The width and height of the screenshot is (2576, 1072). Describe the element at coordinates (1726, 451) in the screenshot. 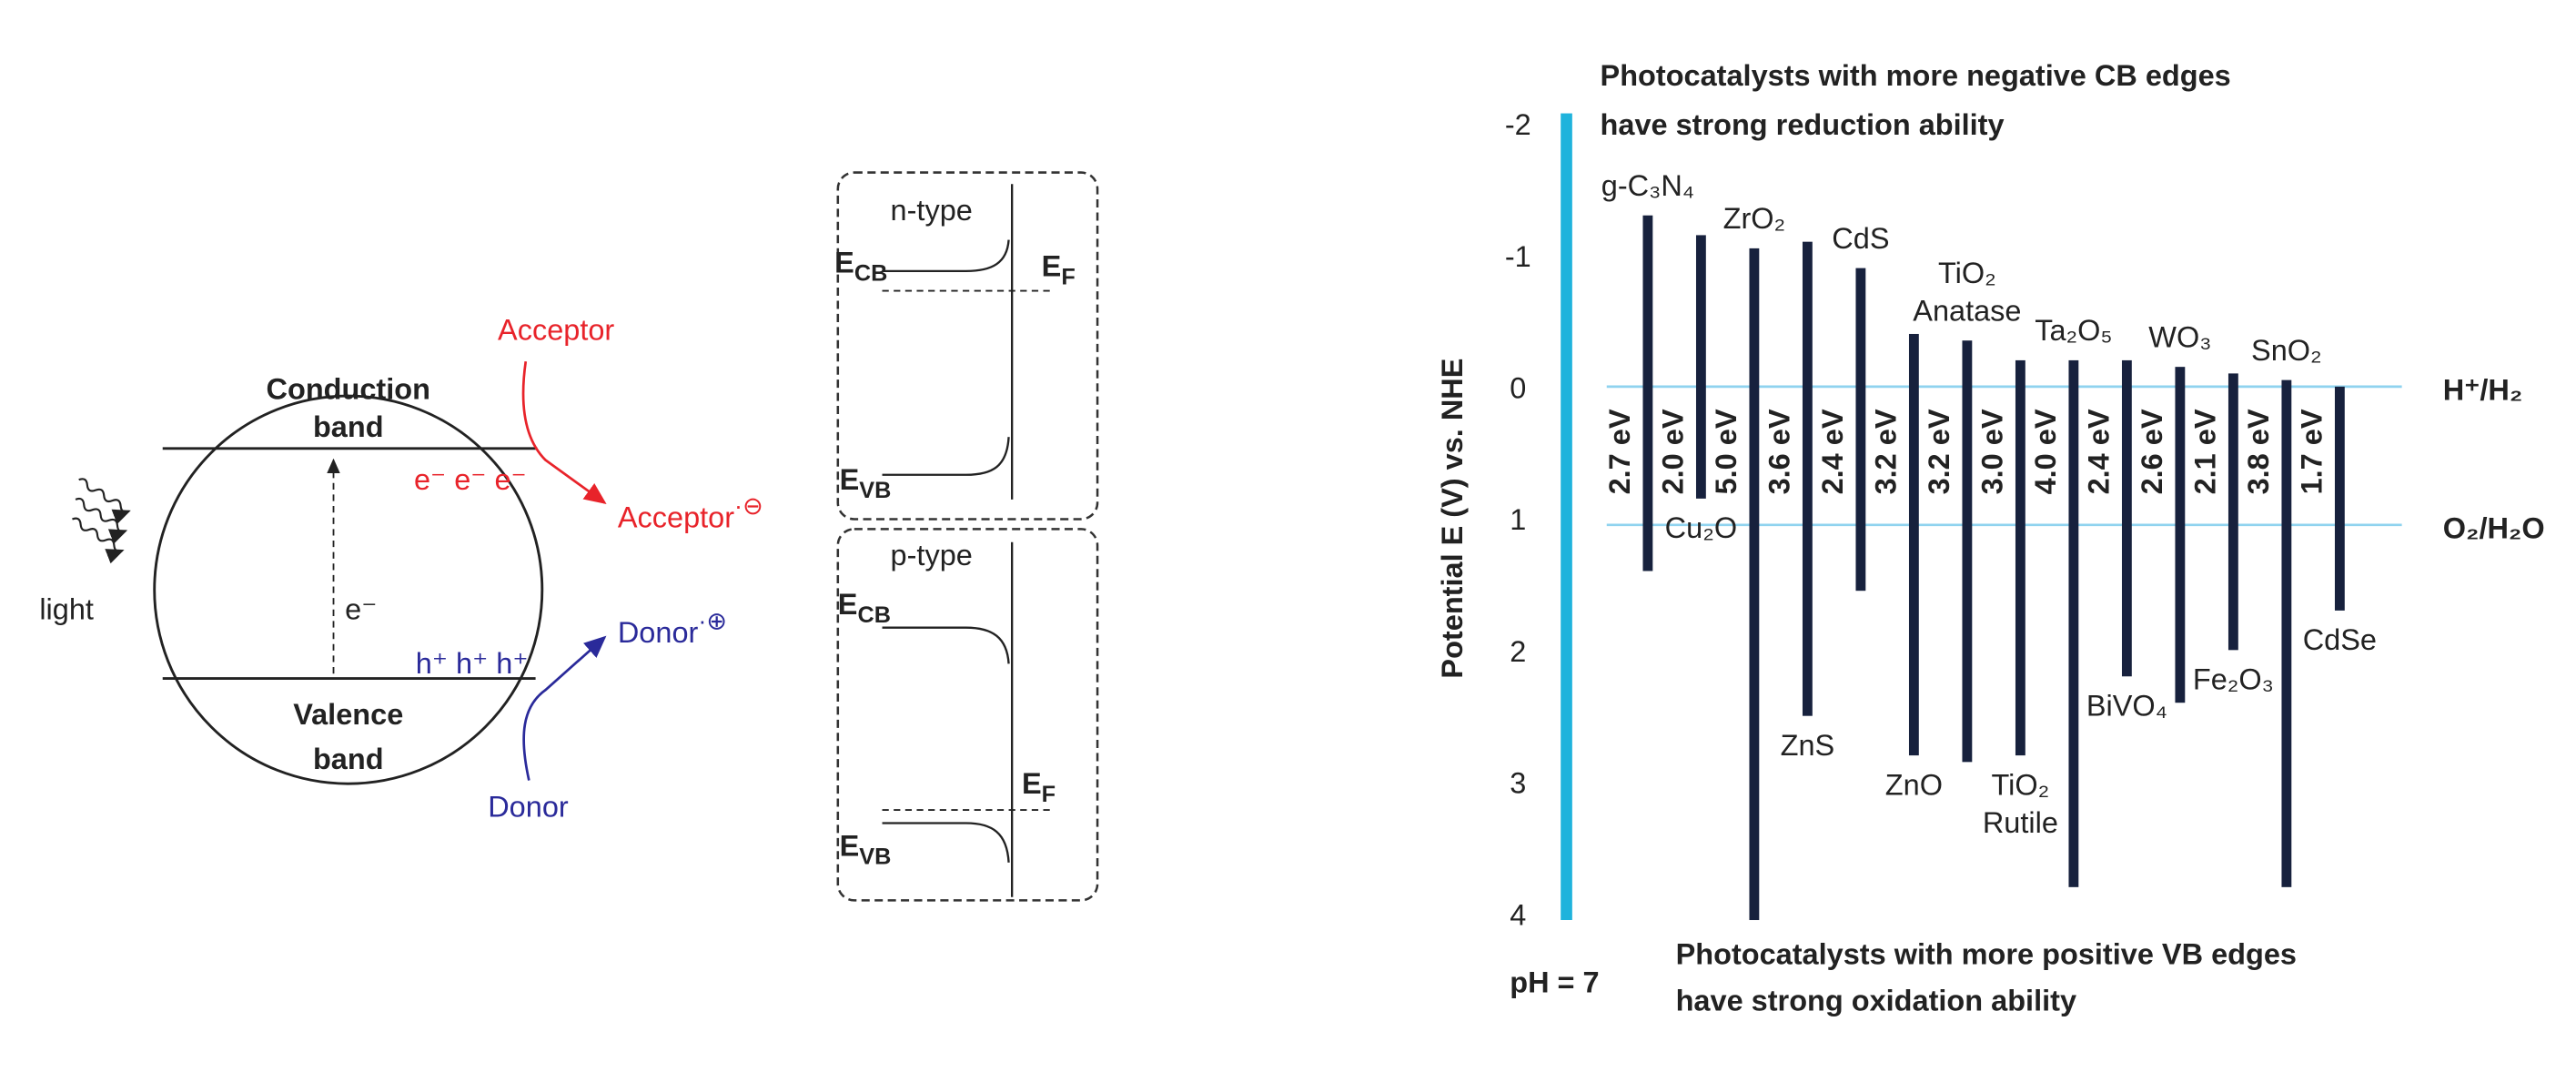

I see `gap-label: 5.0 eV` at that location.